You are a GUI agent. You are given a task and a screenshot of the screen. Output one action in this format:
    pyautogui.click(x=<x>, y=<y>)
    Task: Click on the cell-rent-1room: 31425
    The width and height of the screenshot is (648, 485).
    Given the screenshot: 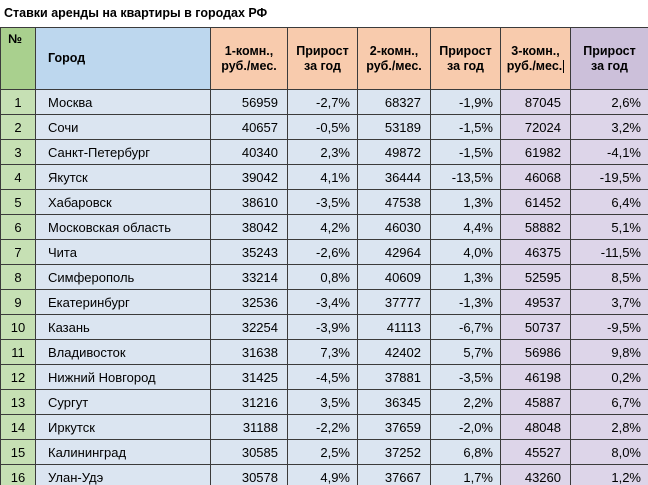 What is the action you would take?
    pyautogui.click(x=249, y=377)
    